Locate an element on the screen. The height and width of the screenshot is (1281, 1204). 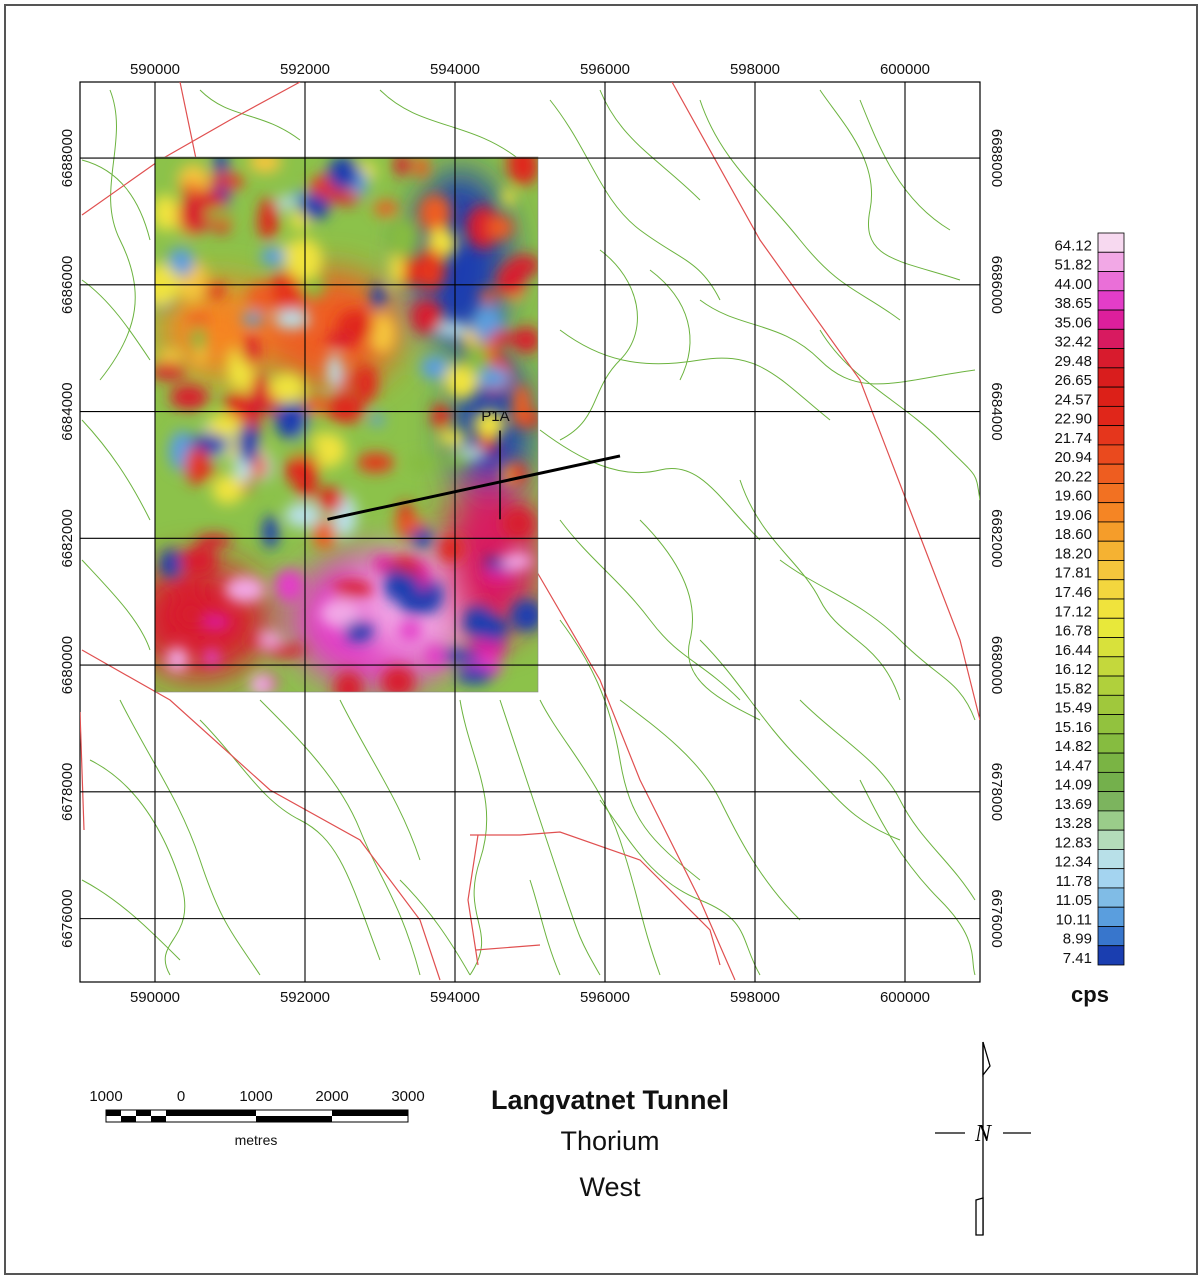
legend-value: 22.90 is located at coordinates (1073, 419).